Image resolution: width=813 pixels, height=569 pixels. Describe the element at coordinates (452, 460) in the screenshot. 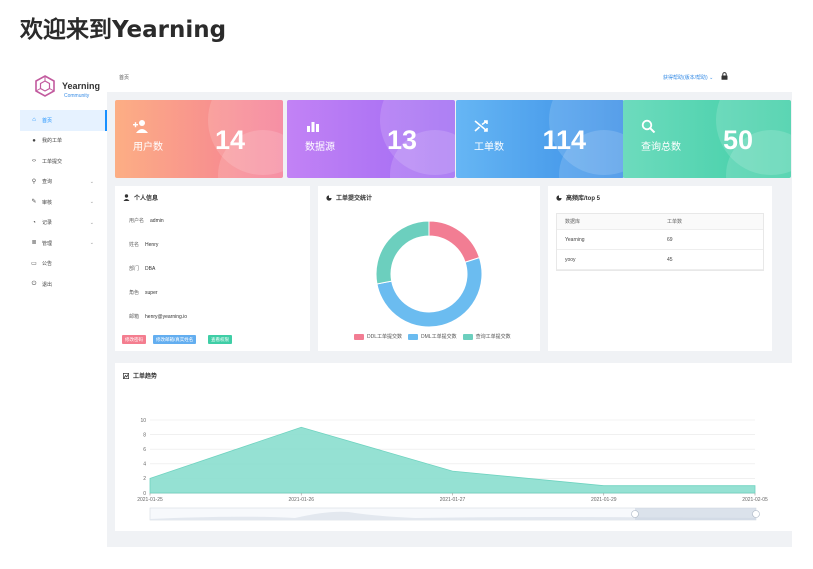

I see `trend-area` at that location.